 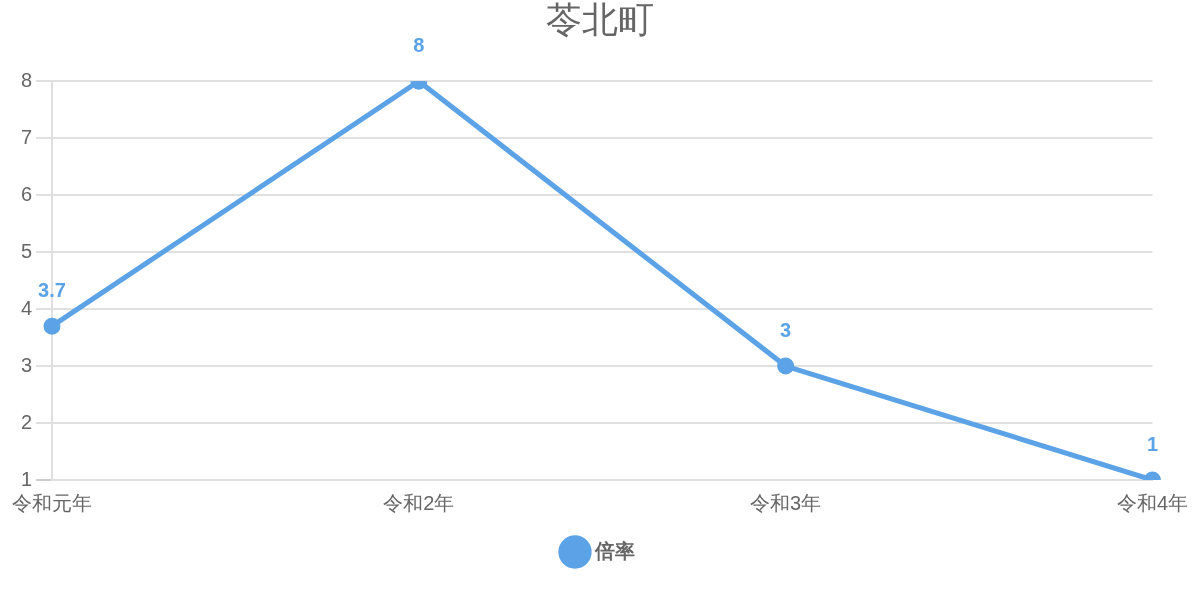 I want to click on data-label: 1, so click(x=1152, y=443).